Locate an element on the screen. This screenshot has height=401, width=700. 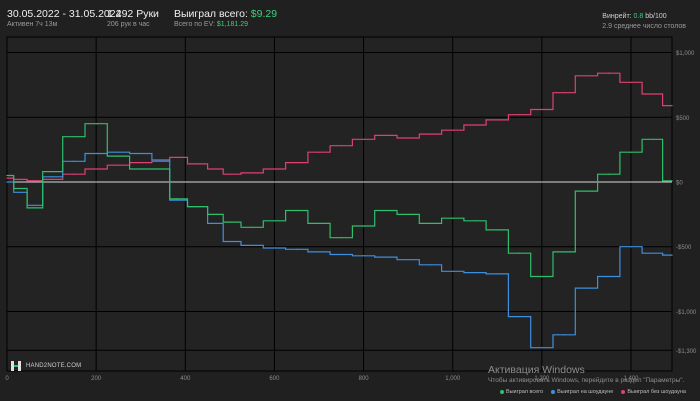
hands-block: 1 492 Руки 206 рук в час is located at coordinates (133, 19).